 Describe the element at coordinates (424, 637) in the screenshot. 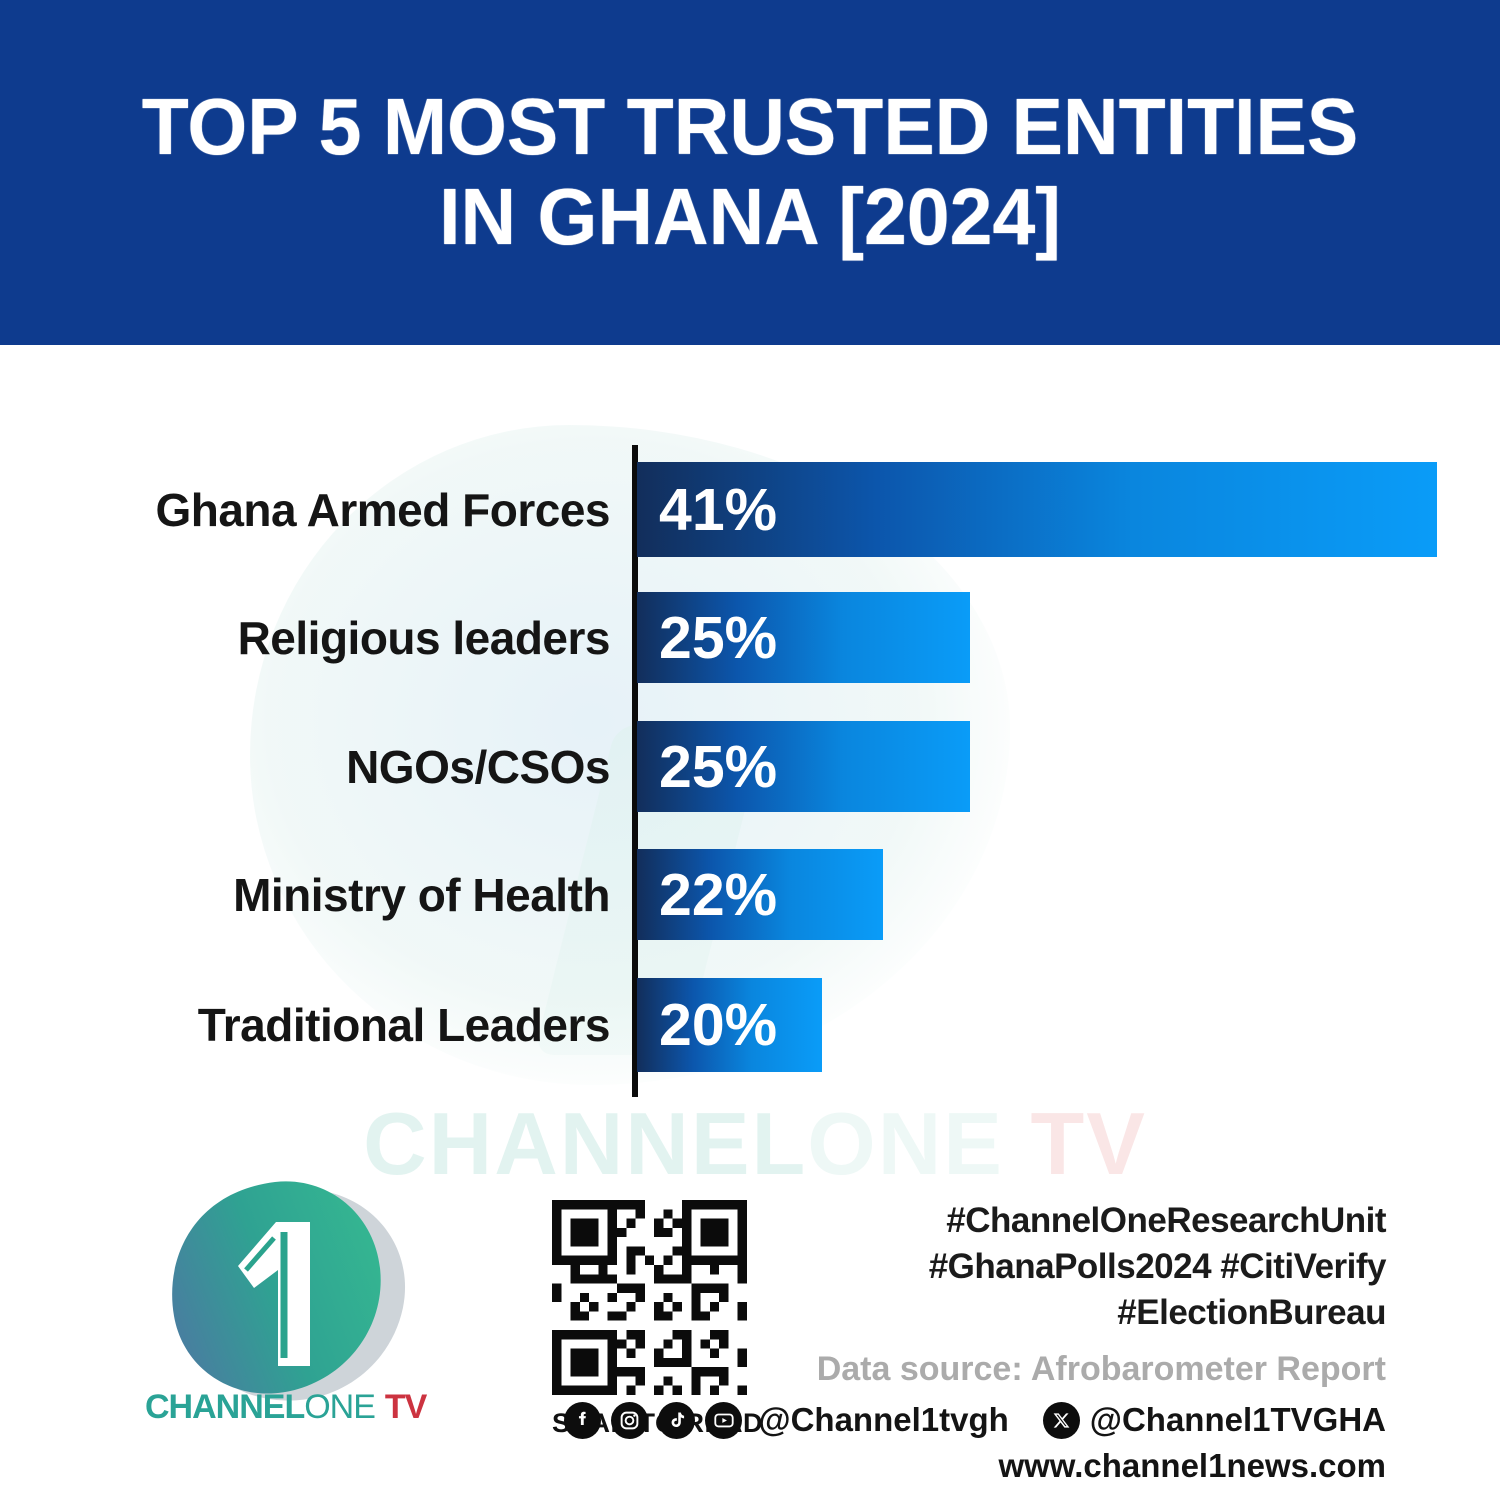

I see `category-label: Religious leaders` at that location.